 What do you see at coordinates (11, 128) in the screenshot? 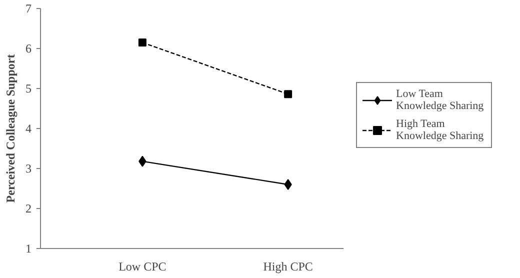
I see `y-axis-title: Perceived Colleague Support` at bounding box center [11, 128].